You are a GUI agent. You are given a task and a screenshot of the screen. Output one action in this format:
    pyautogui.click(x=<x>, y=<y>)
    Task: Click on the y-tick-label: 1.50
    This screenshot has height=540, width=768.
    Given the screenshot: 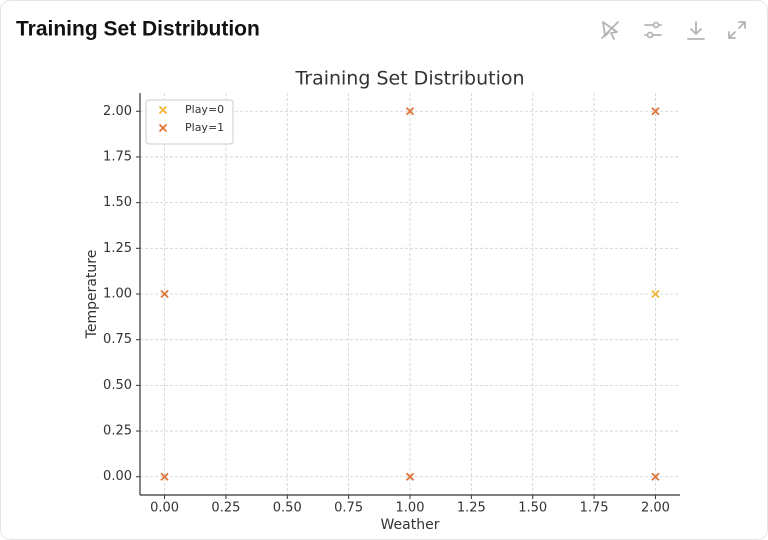 What is the action you would take?
    pyautogui.click(x=117, y=202)
    